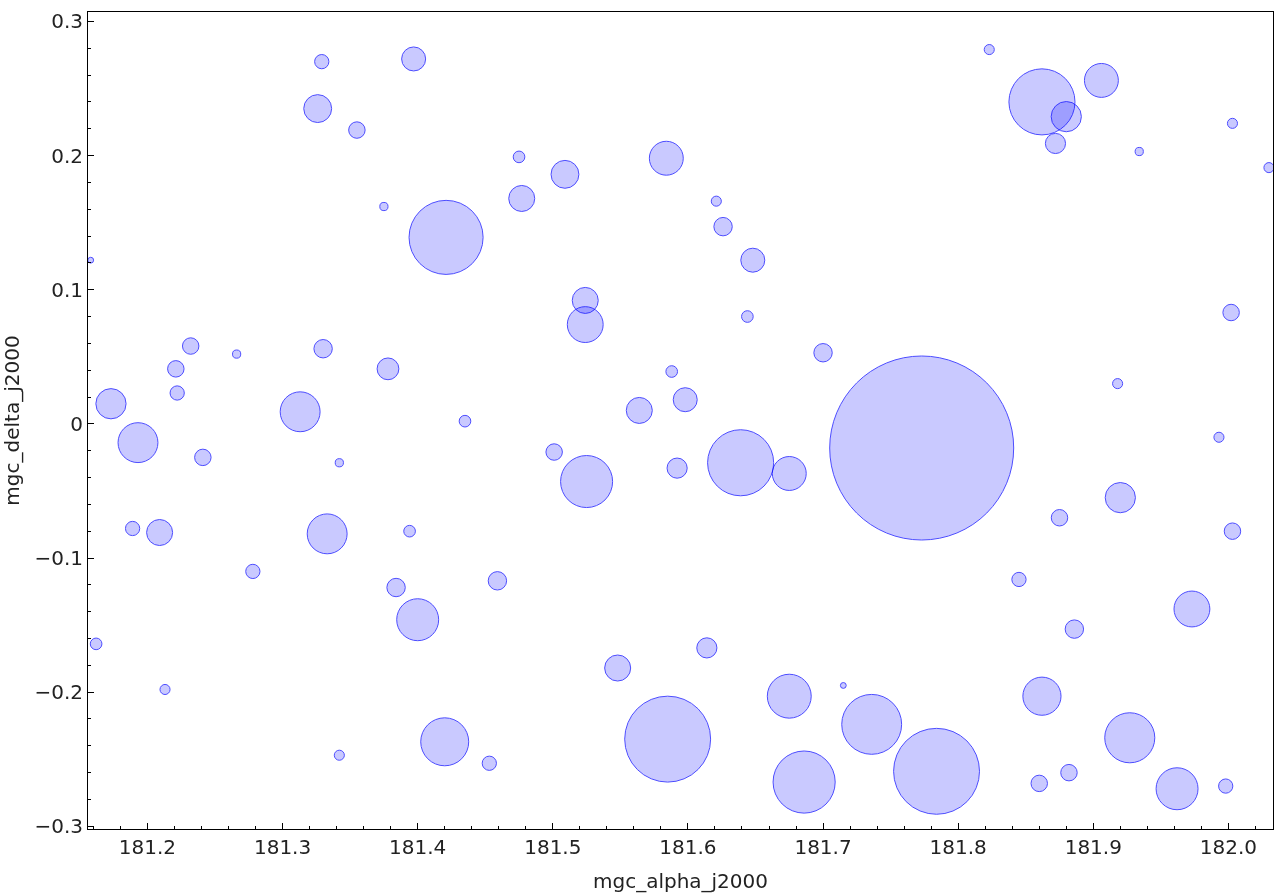 The image size is (1279, 893). What do you see at coordinates (1093, 847) in the screenshot?
I see `x-tick-label: 181.9` at bounding box center [1093, 847].